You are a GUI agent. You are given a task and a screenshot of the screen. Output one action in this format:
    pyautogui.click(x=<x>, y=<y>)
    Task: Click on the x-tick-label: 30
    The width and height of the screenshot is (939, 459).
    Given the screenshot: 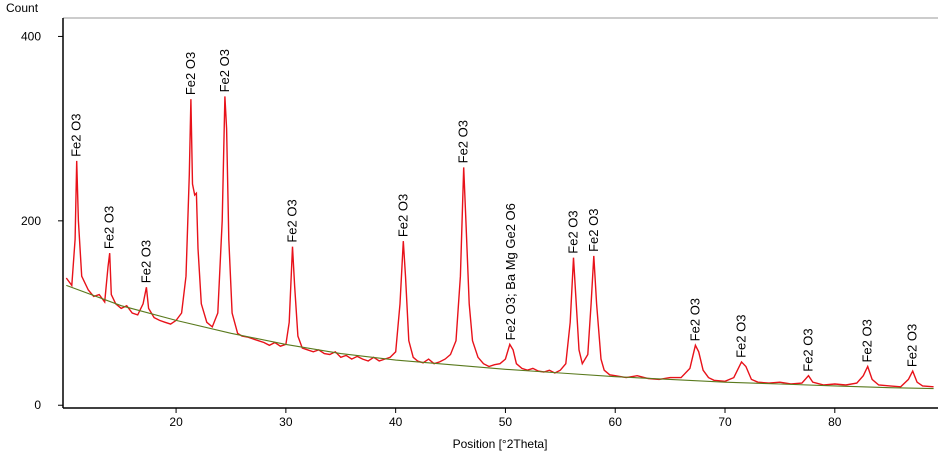 What is the action you would take?
    pyautogui.click(x=286, y=422)
    